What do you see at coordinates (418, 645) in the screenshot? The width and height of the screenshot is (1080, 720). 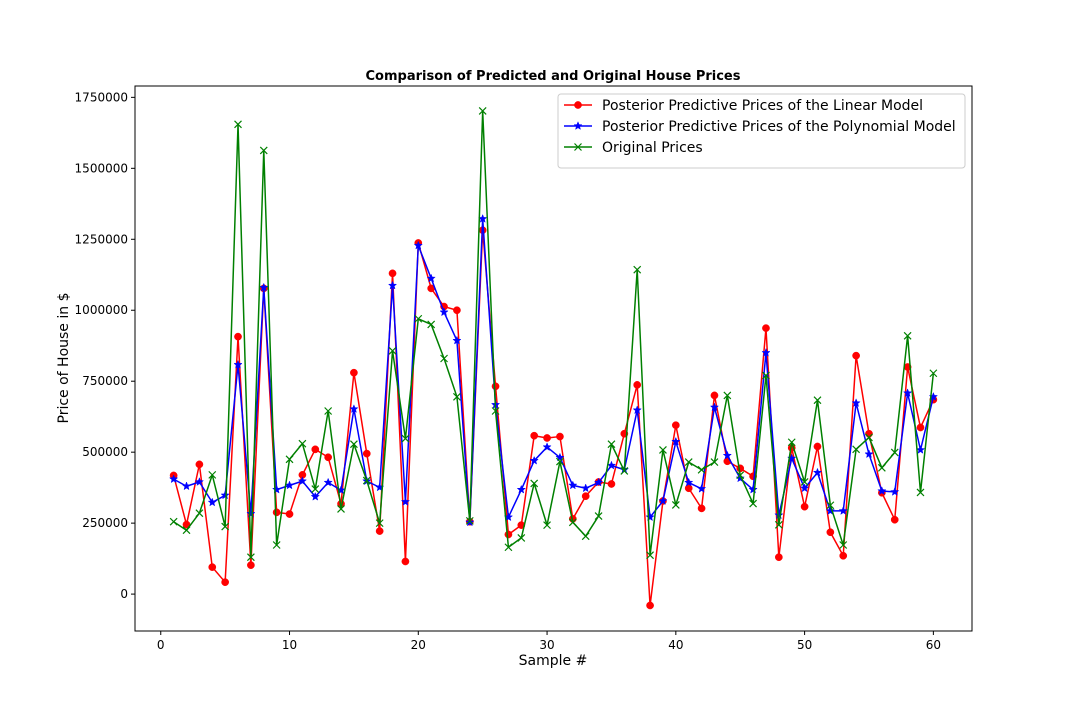 I see `x-tick-label: 20` at bounding box center [418, 645].